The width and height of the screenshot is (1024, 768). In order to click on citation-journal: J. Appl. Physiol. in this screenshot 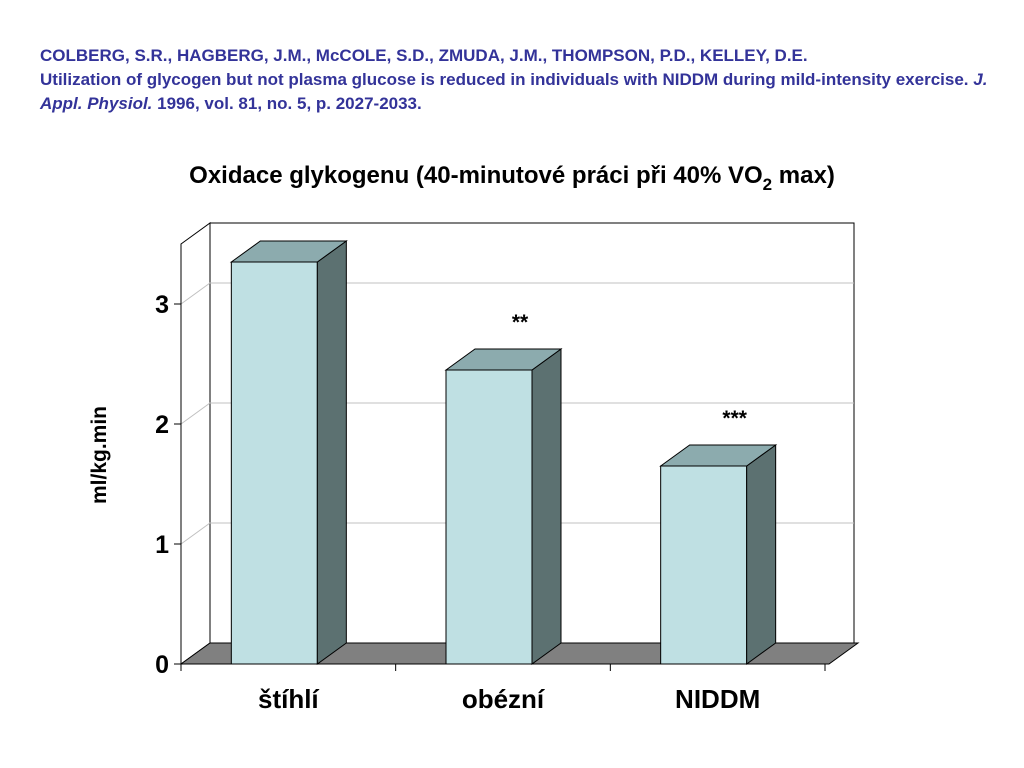, I will do `click(514, 91)`.